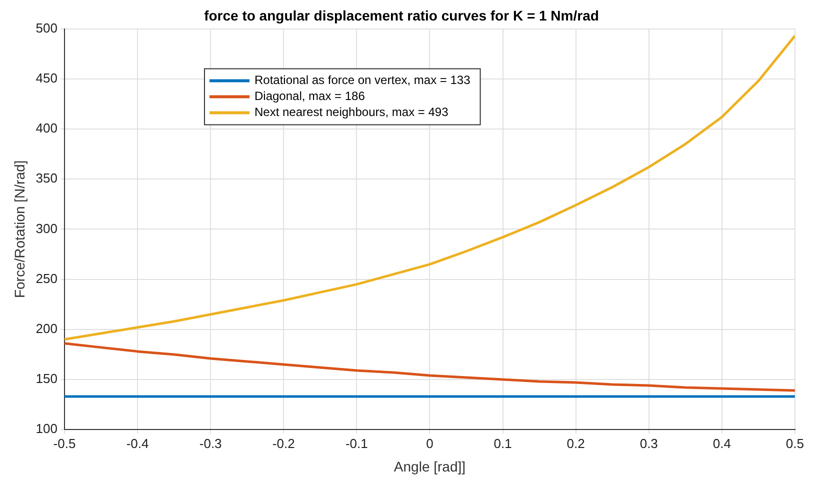 The image size is (815, 488). What do you see at coordinates (47, 428) in the screenshot?
I see `y-tick-label: 100` at bounding box center [47, 428].